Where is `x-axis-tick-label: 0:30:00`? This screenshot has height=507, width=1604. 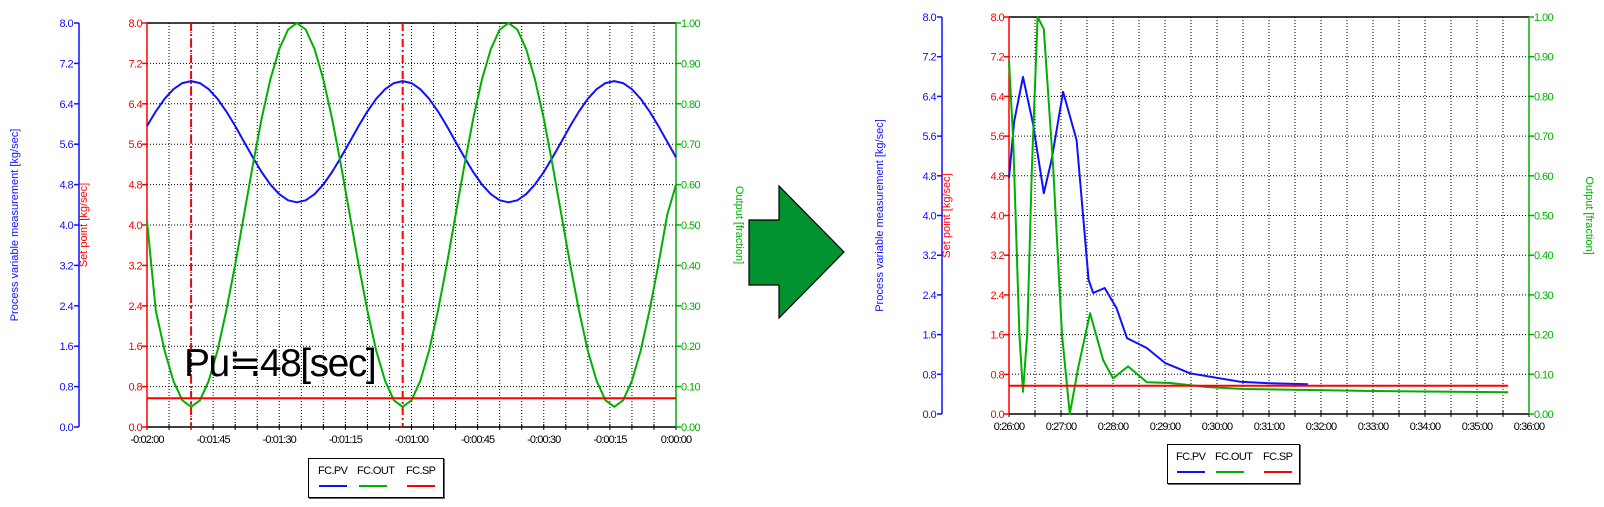 x-axis-tick-label: 0:30:00 is located at coordinates (1217, 427).